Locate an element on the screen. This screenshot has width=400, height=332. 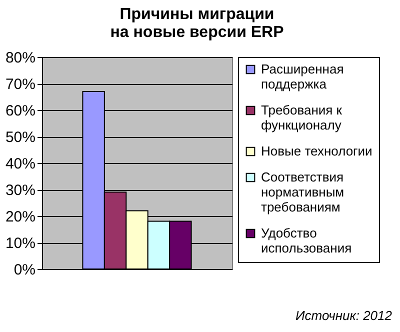
y-tick-label: 10% is located at coordinates (20, 243).